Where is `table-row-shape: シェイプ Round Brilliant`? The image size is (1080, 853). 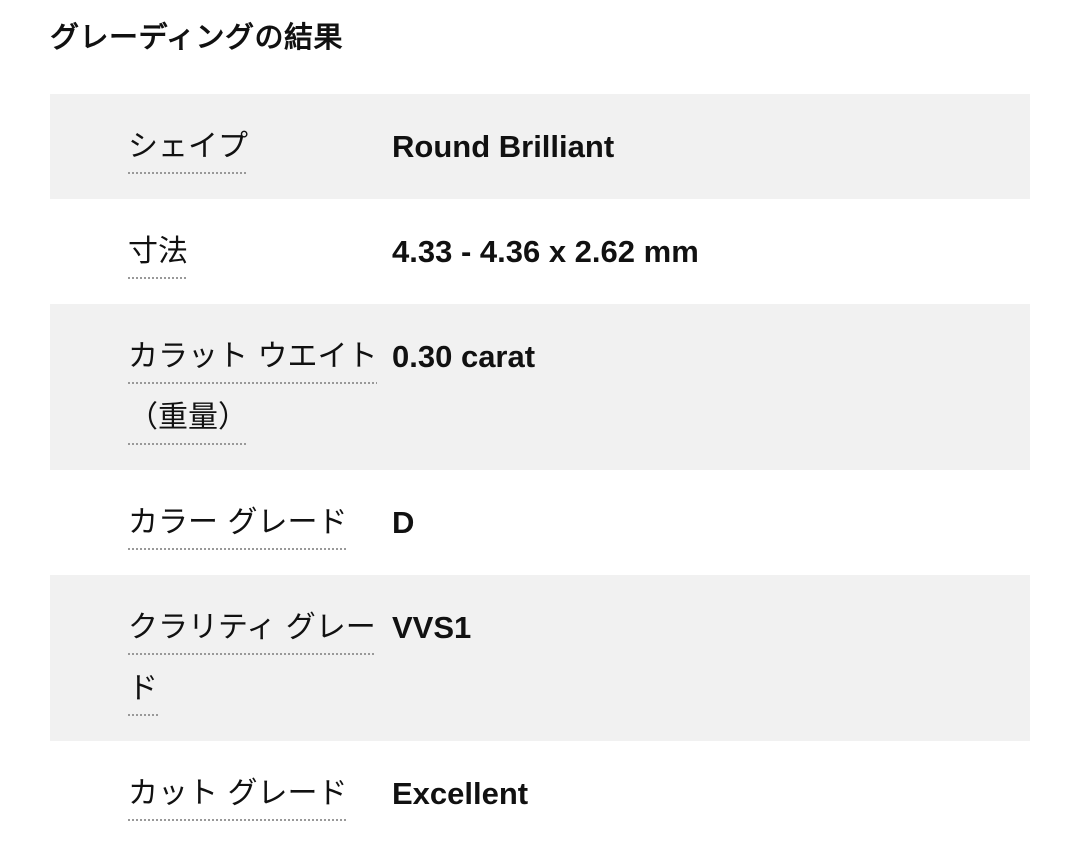 table-row-shape: シェイプ Round Brilliant is located at coordinates (540, 146).